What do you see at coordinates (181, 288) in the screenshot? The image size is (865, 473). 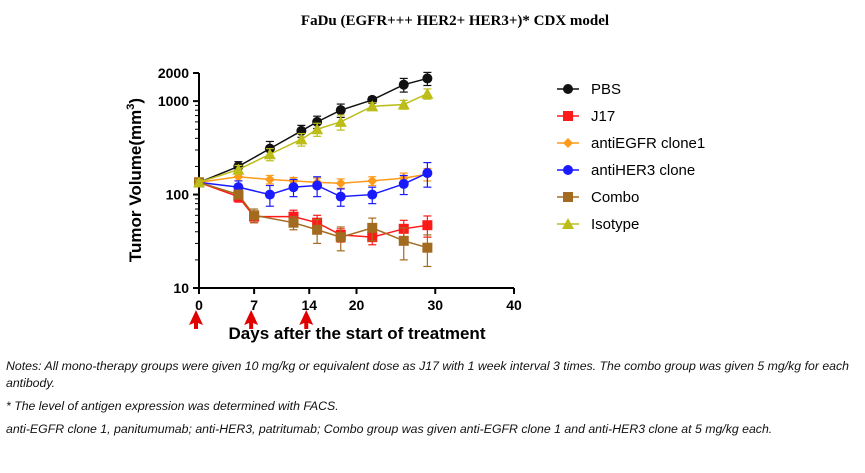 I see `y-tick-label: 10` at bounding box center [181, 288].